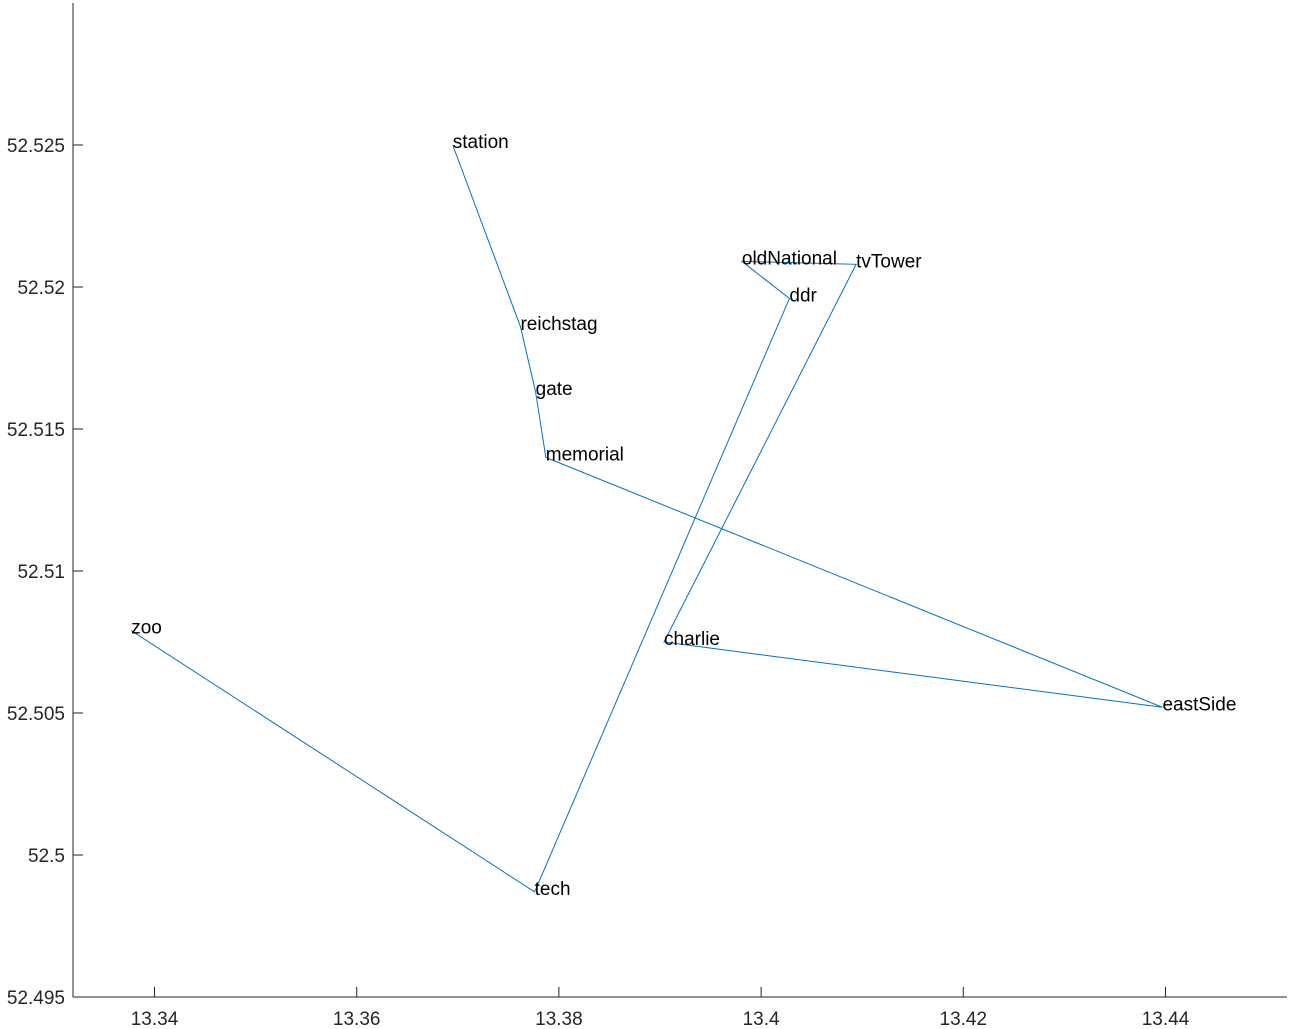 The image size is (1290, 1029). I want to click on y-tick-label: 52.495, so click(36, 998).